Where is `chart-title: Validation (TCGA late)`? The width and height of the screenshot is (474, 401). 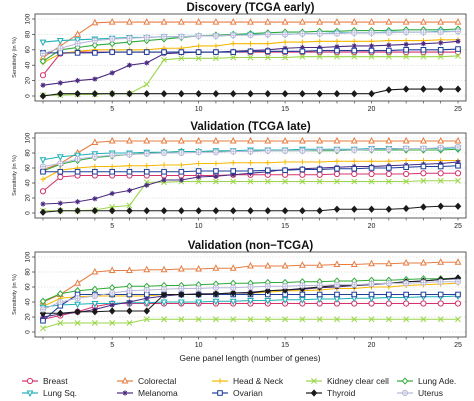 chart-title: Validation (TCGA late) is located at coordinates (250, 127).